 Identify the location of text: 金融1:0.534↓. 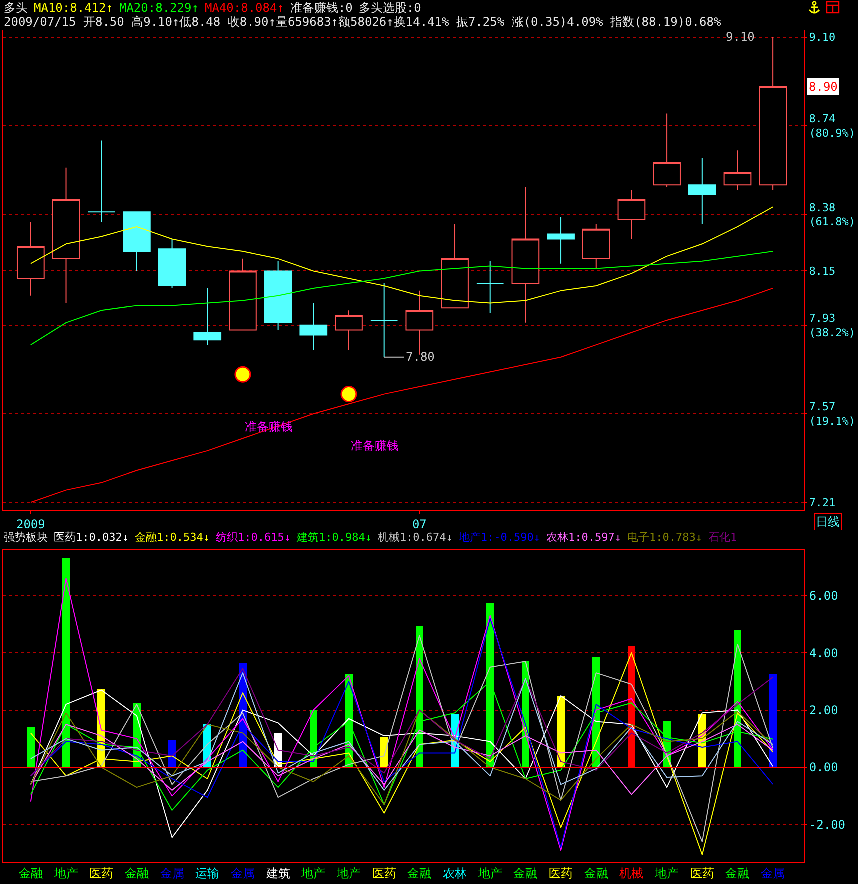
(172, 537).